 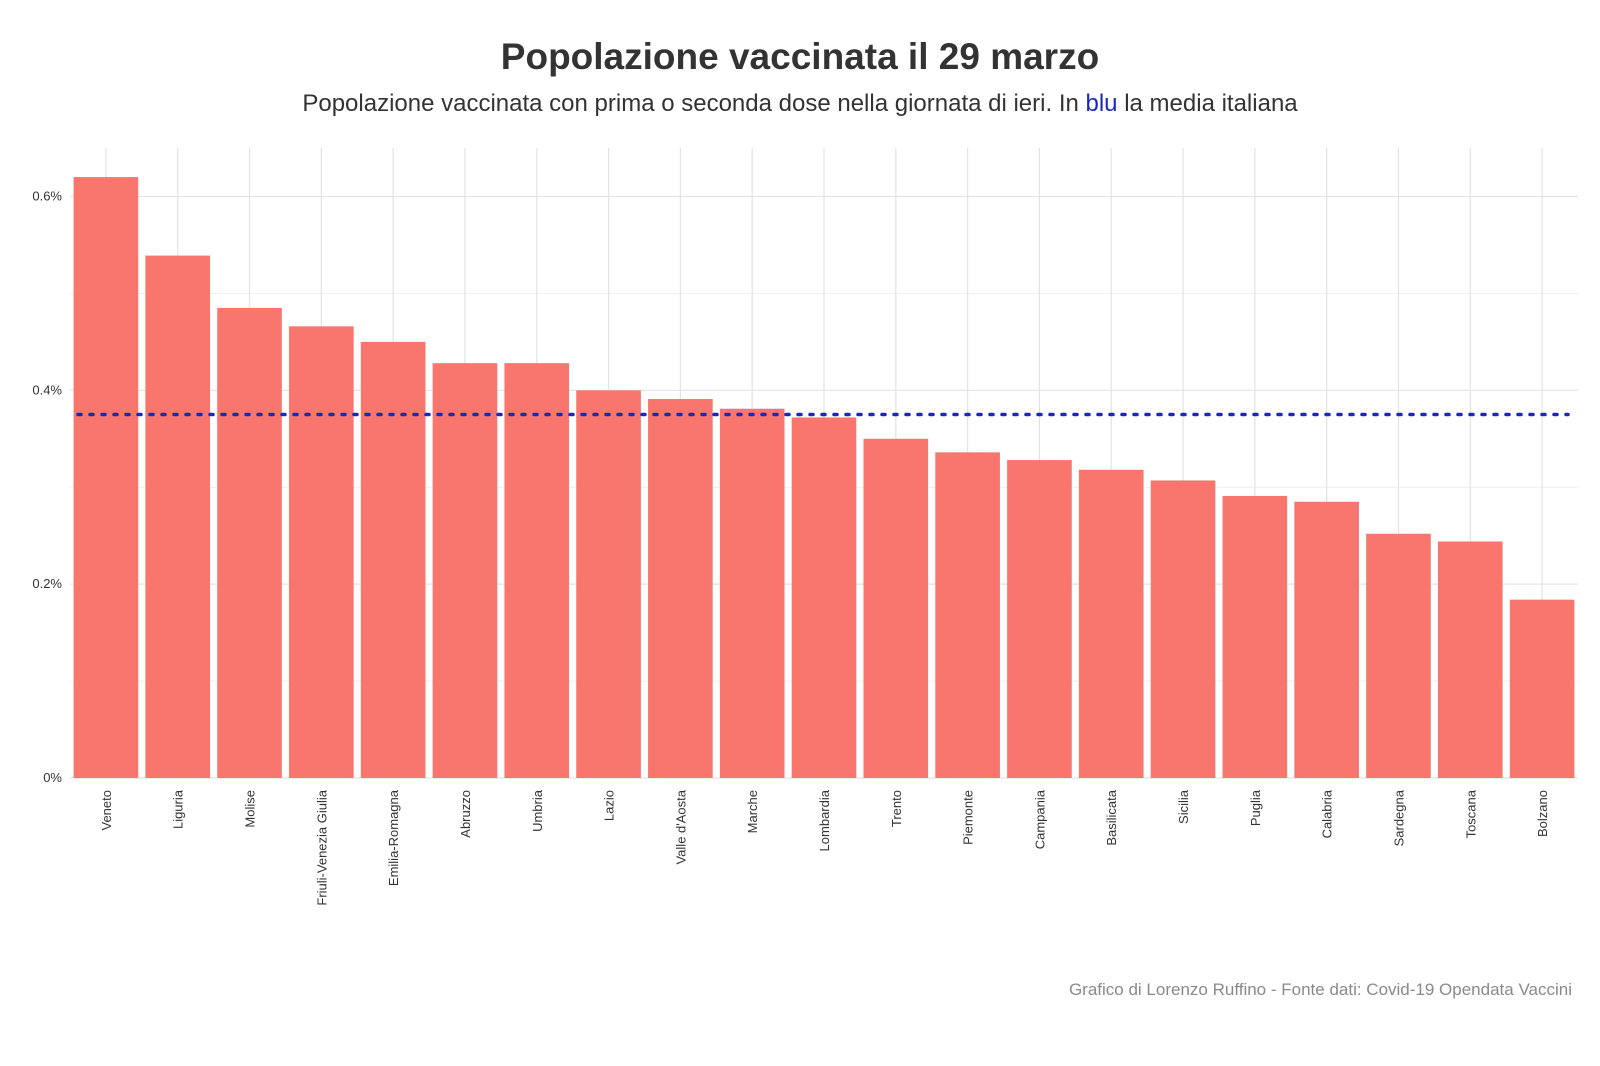 What do you see at coordinates (250, 809) in the screenshot?
I see `x-tick-label: Molise` at bounding box center [250, 809].